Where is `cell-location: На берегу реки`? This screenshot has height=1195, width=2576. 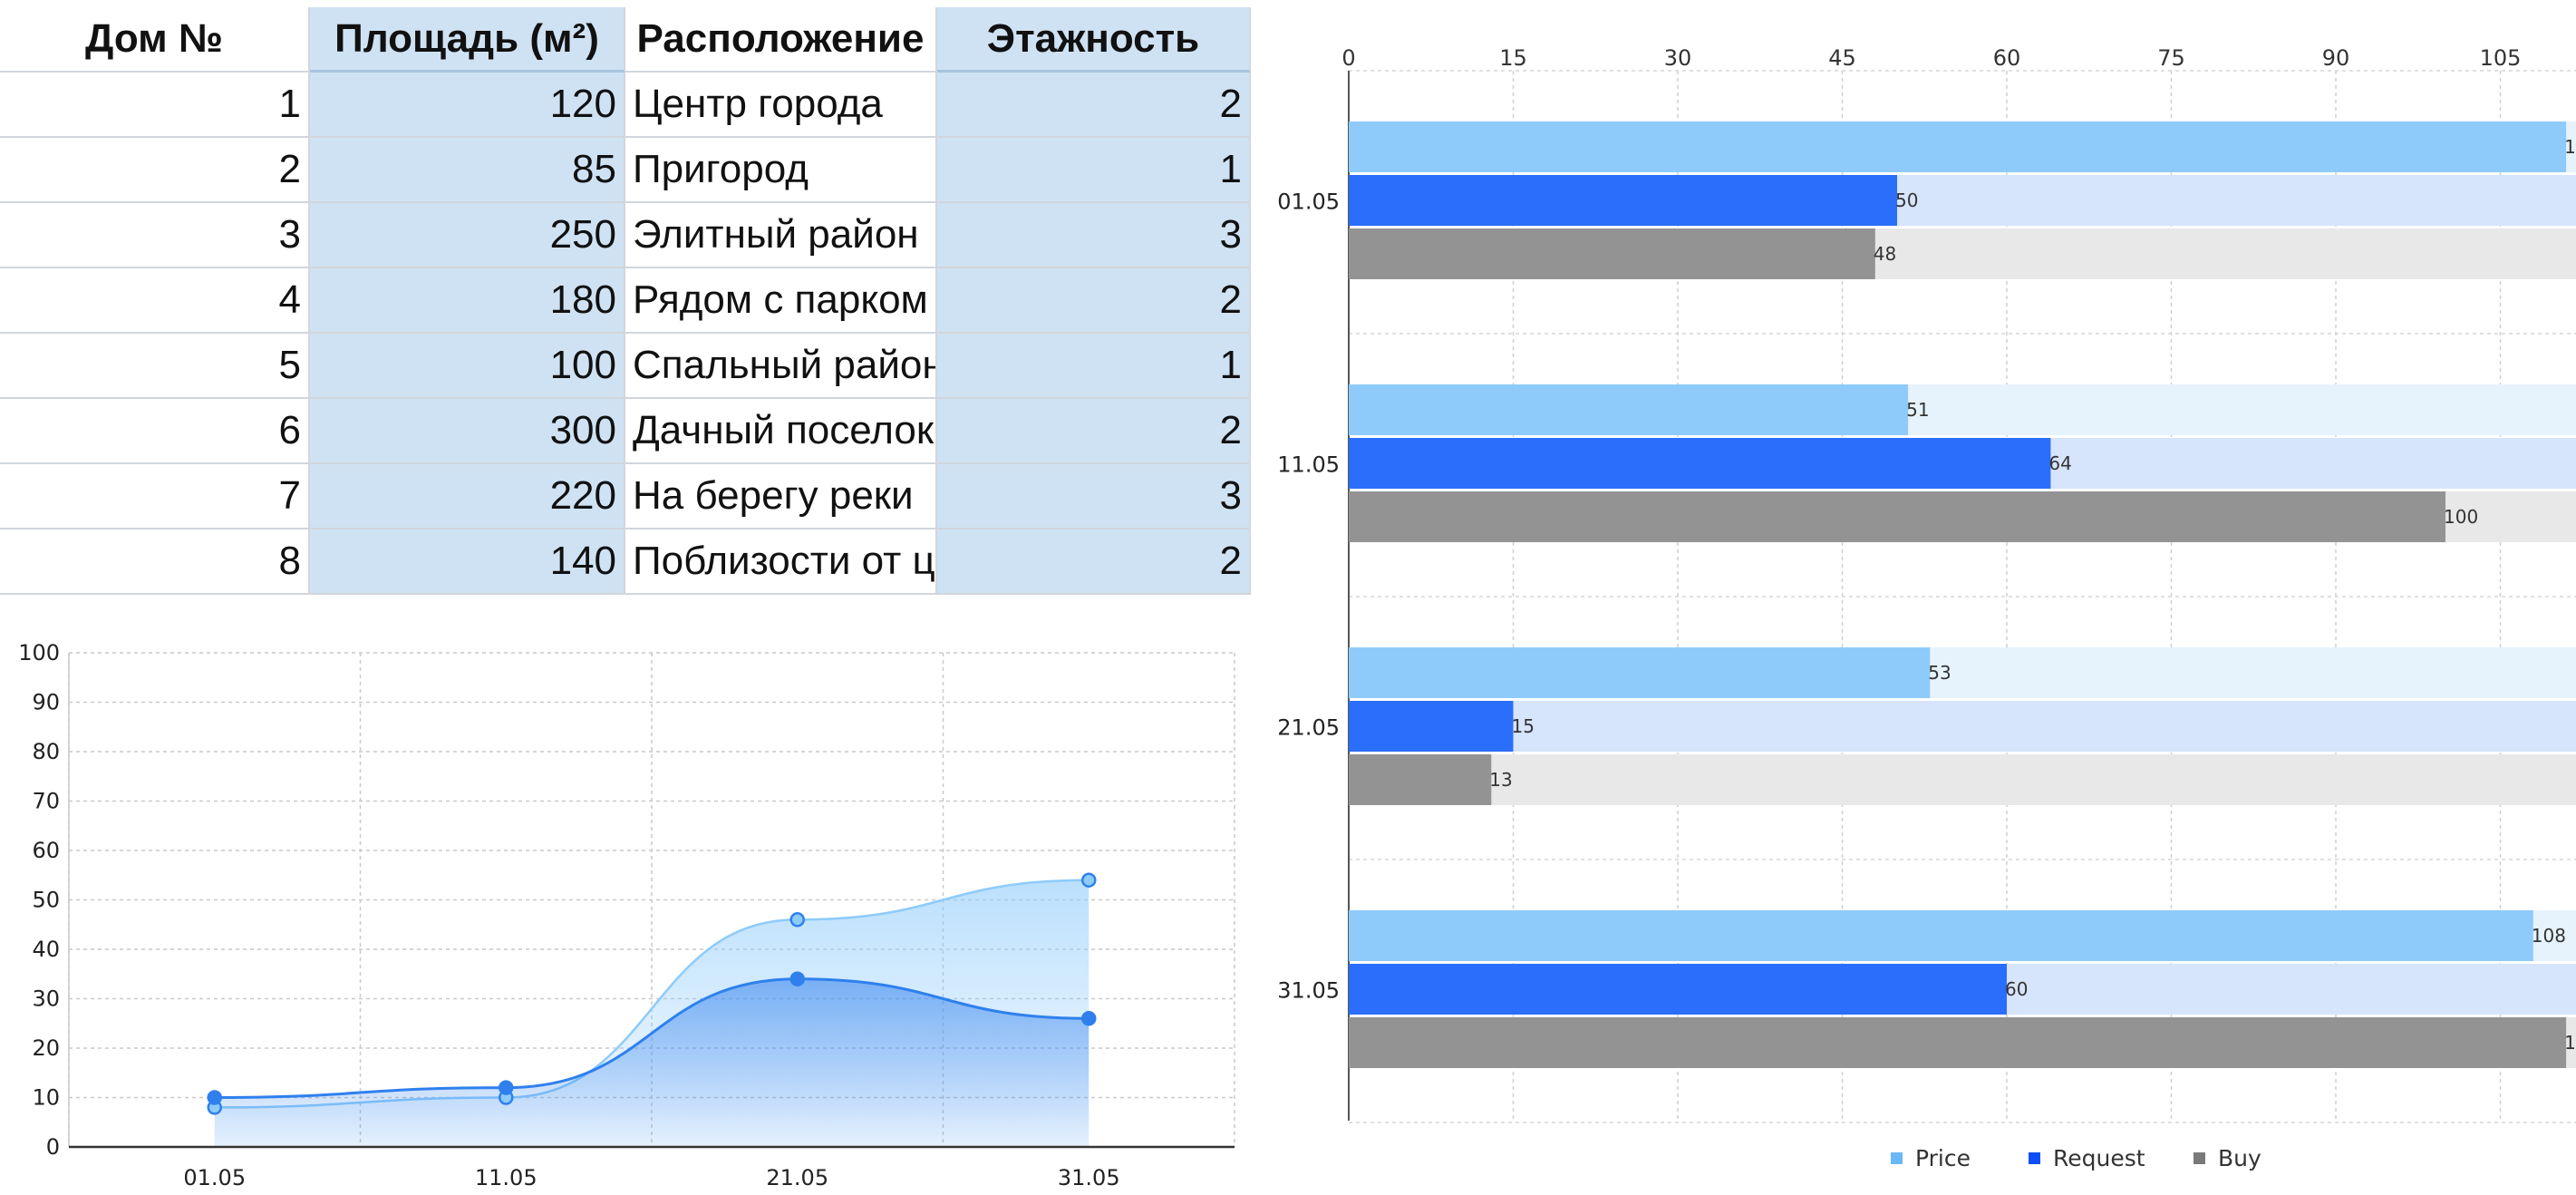
cell-location: На берегу реки is located at coordinates (781, 496).